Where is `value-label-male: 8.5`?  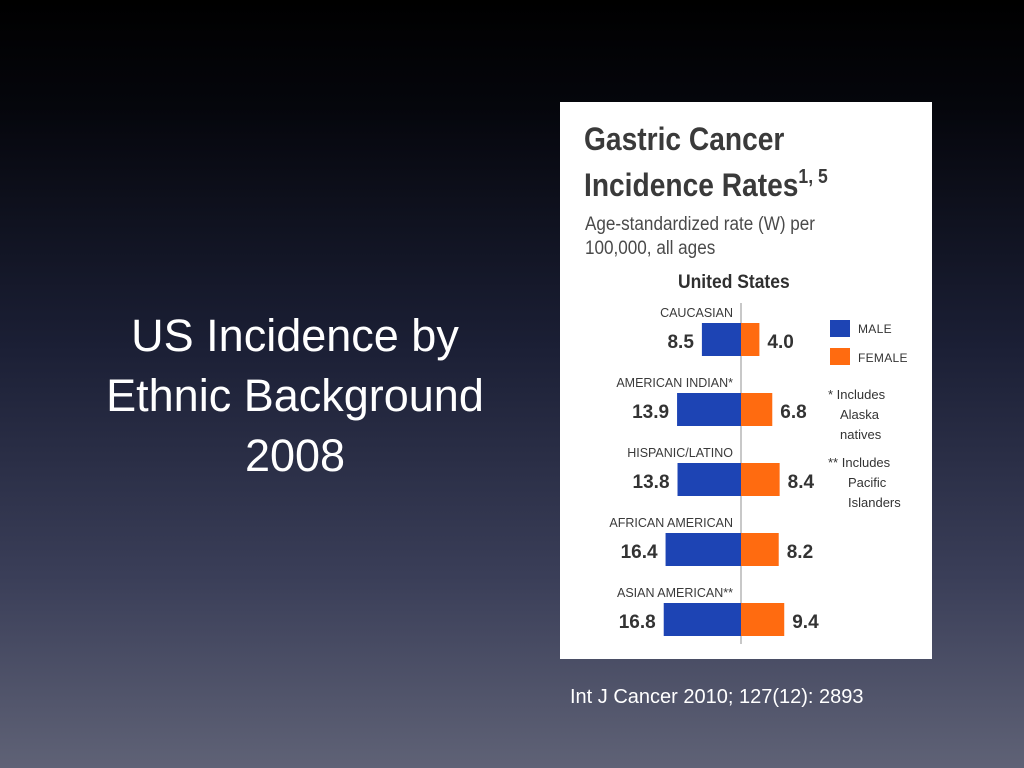
value-label-male: 8.5 is located at coordinates (680, 342).